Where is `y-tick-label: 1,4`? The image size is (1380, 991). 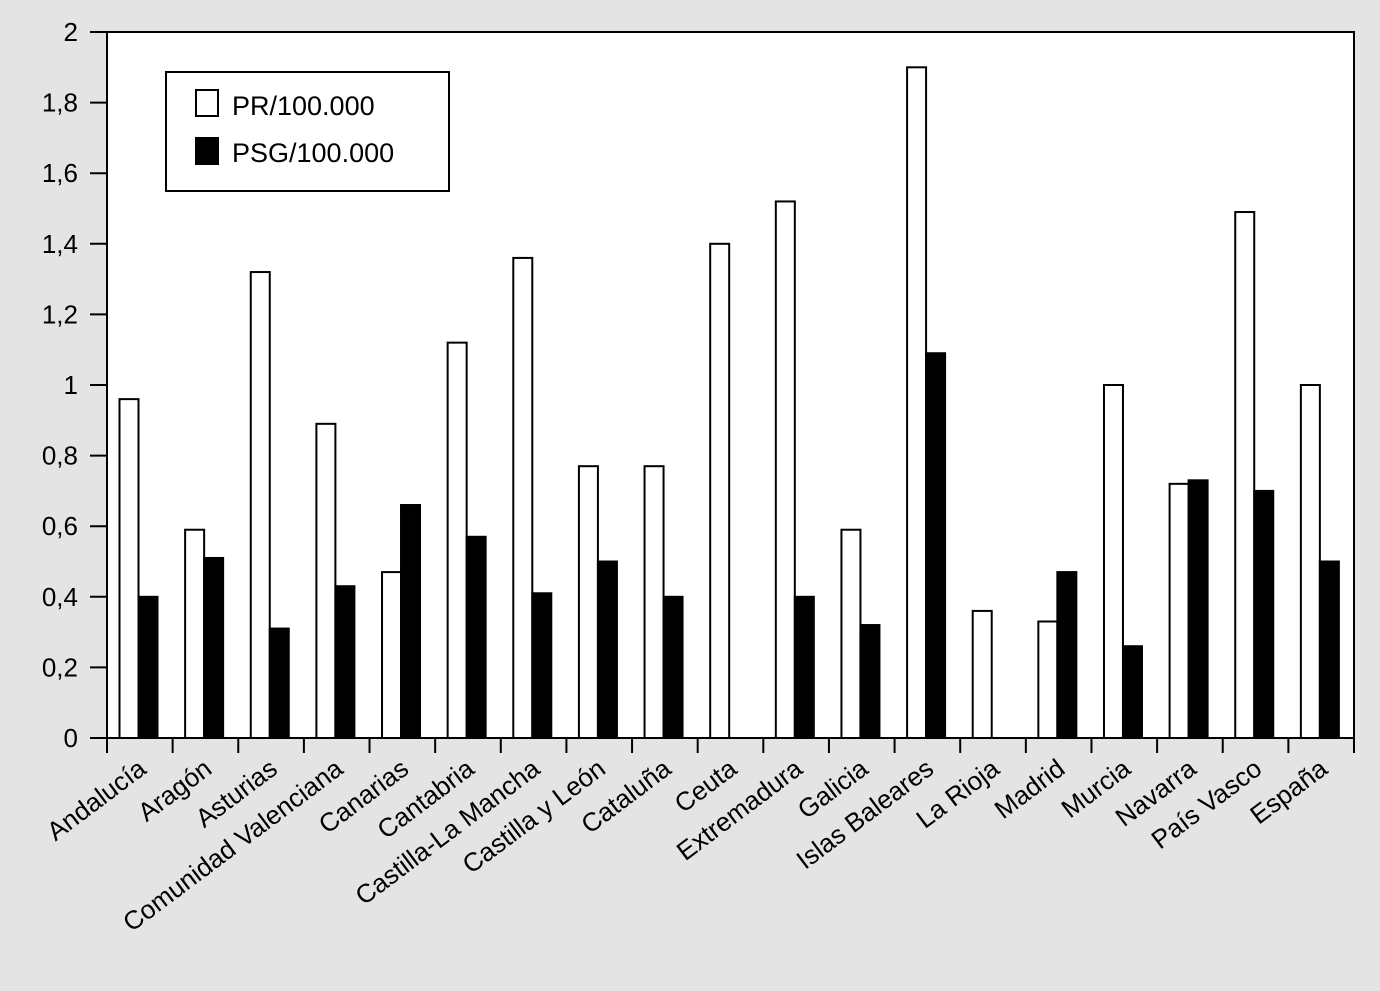 y-tick-label: 1,4 is located at coordinates (60, 244).